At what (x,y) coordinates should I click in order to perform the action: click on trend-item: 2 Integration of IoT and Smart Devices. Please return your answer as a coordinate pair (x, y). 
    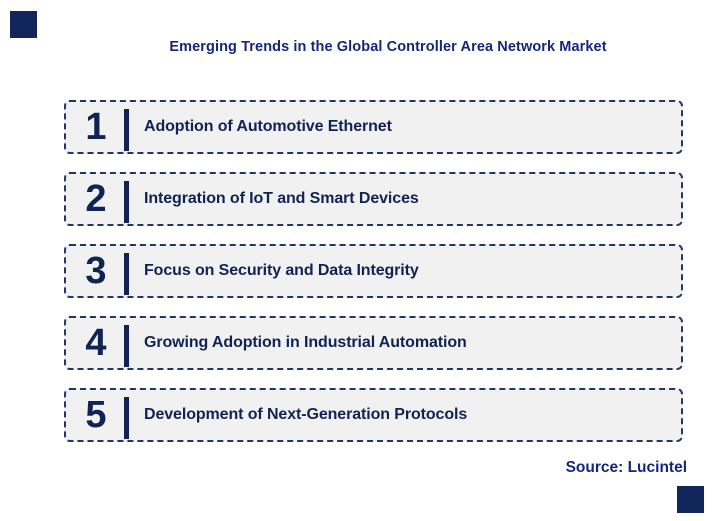
    Looking at the image, I should click on (373, 199).